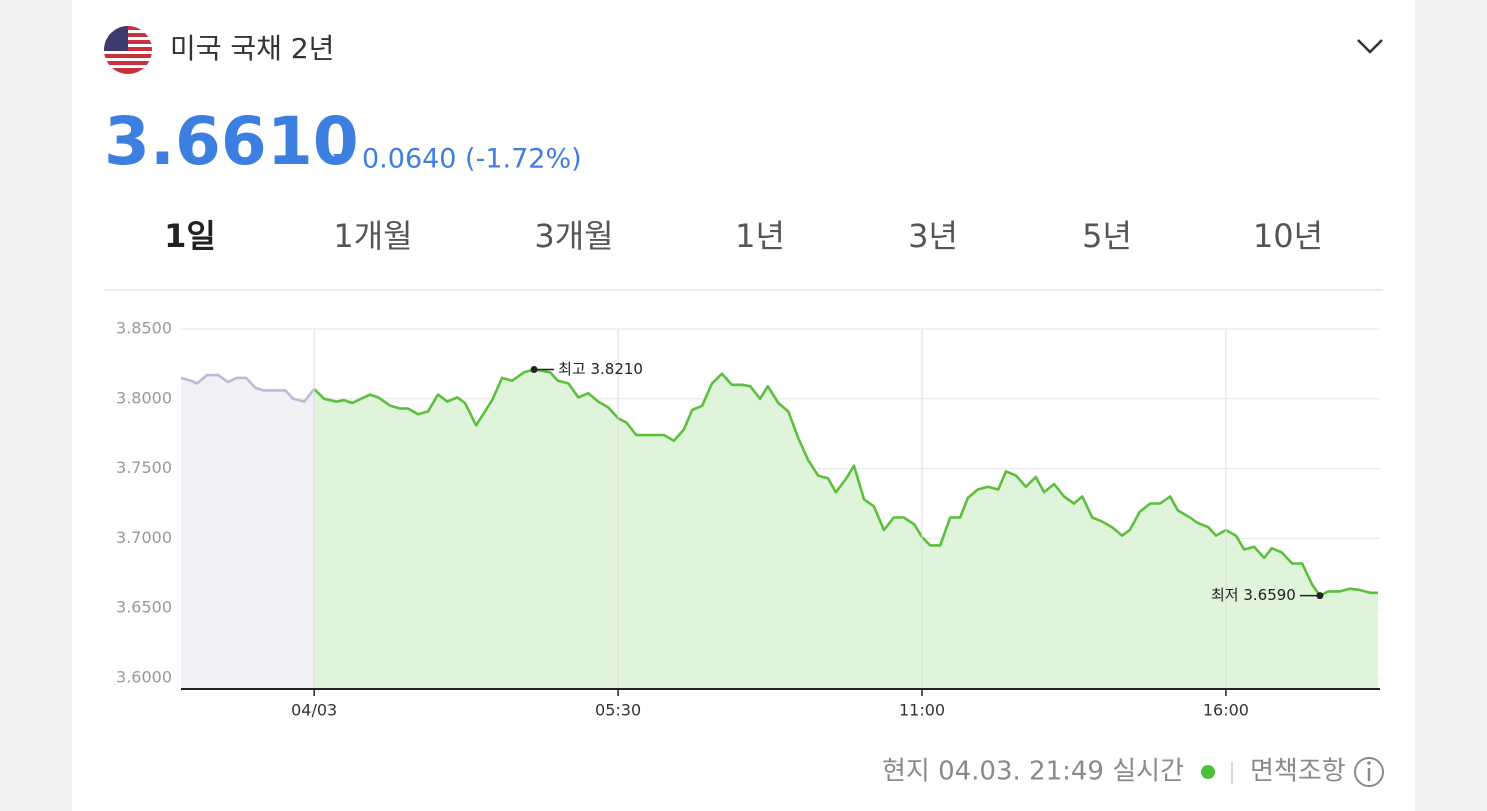 Image resolution: width=1487 pixels, height=811 pixels. What do you see at coordinates (314, 710) in the screenshot?
I see `x-tick-label: 04/03` at bounding box center [314, 710].